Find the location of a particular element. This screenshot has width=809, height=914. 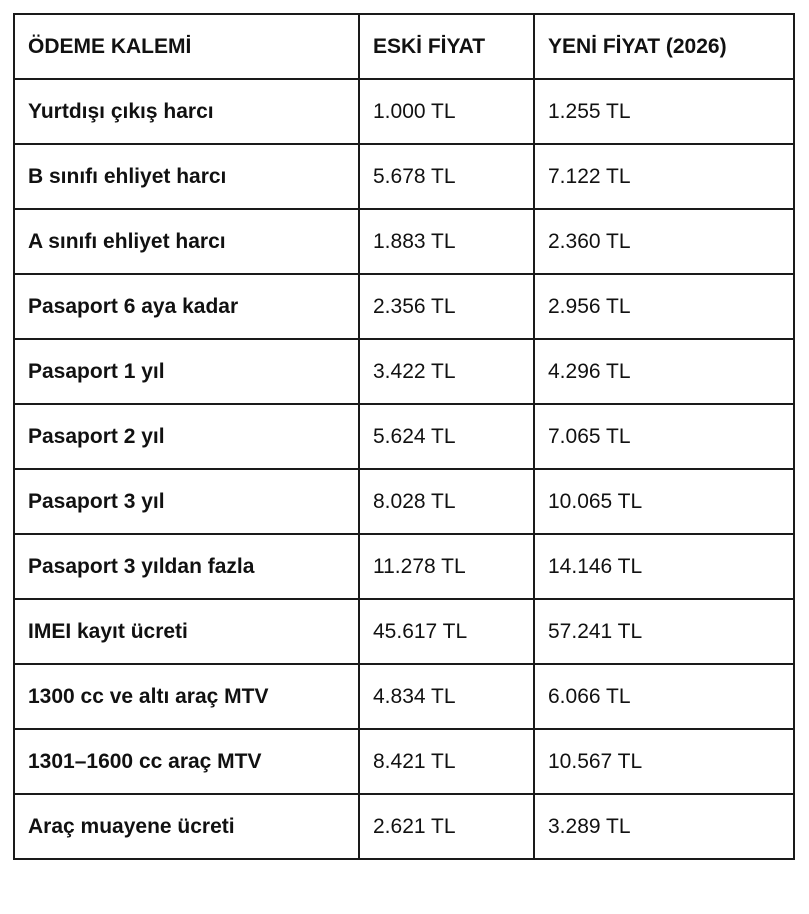

row-item-label: Yurtdışı çıkış harcı is located at coordinates (186, 111).